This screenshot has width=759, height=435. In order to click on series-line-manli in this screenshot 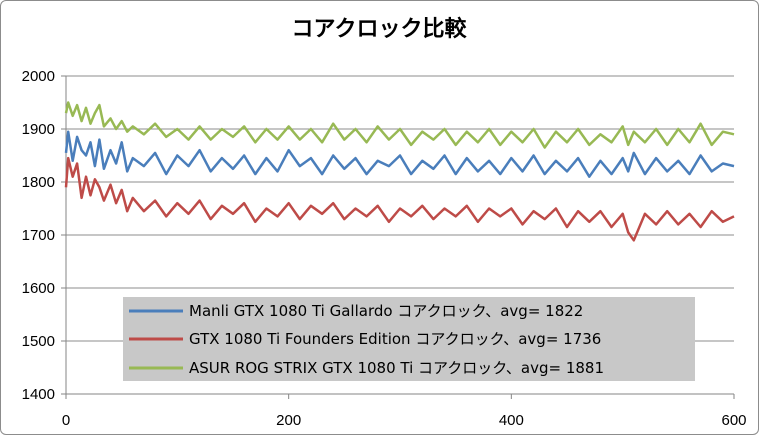, I will do `click(399, 154)`.